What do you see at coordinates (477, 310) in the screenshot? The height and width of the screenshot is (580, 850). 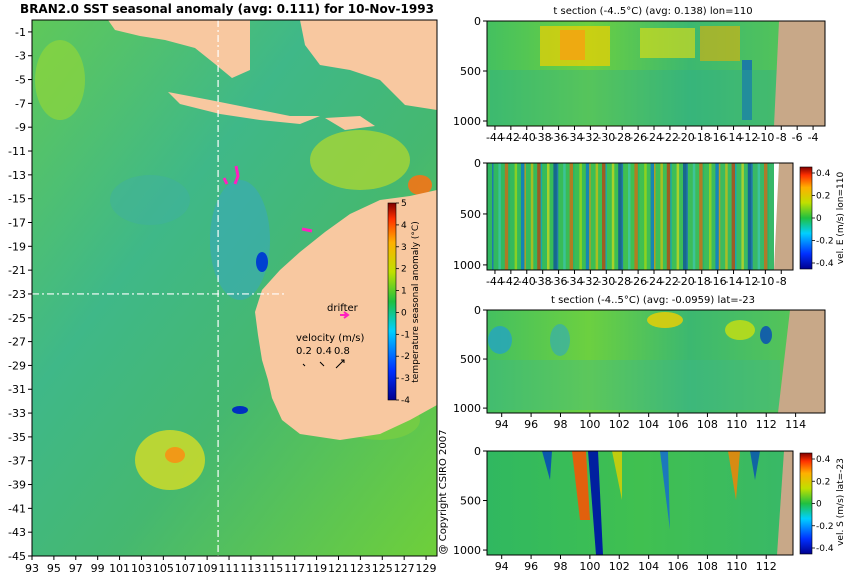 I see `panel3-y-tick-label: 0` at bounding box center [477, 310].